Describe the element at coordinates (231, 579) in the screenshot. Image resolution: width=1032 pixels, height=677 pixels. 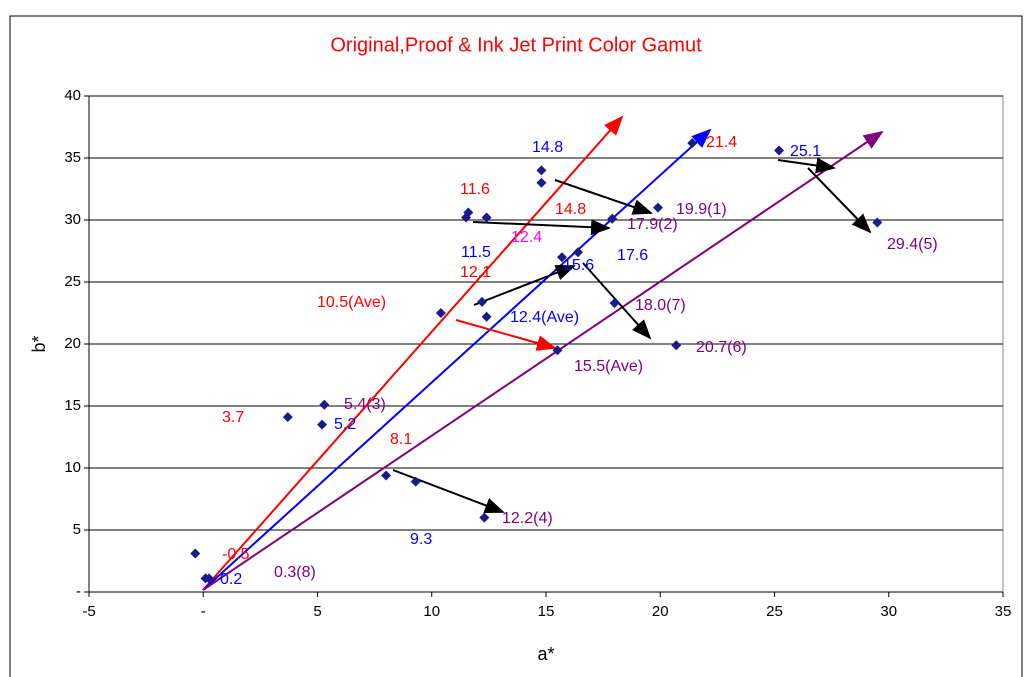
I see `annotation: 0.2` at that location.